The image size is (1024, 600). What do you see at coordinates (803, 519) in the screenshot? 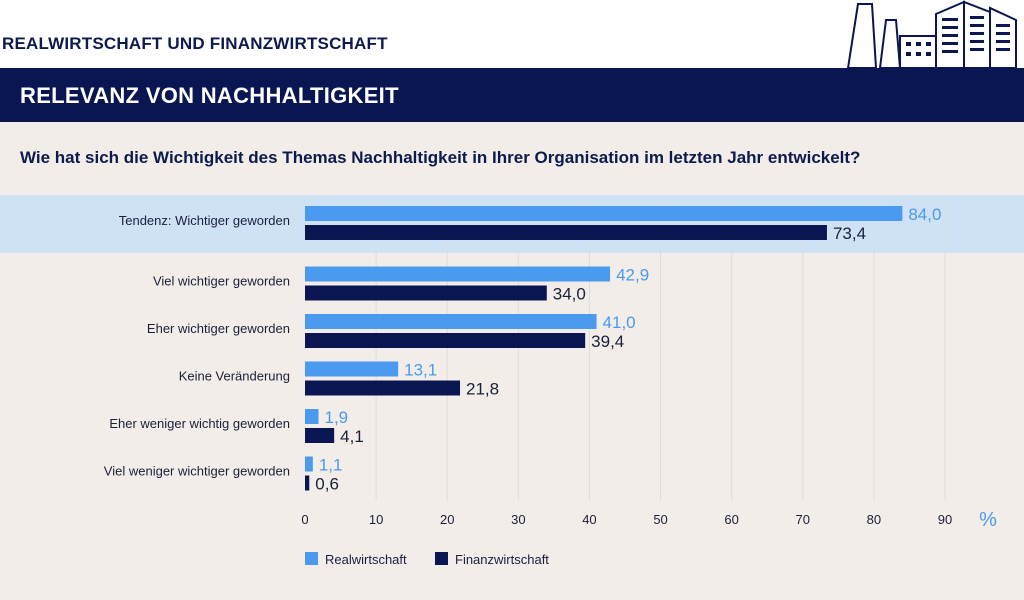
I see `x-tick-label: 70` at bounding box center [803, 519].